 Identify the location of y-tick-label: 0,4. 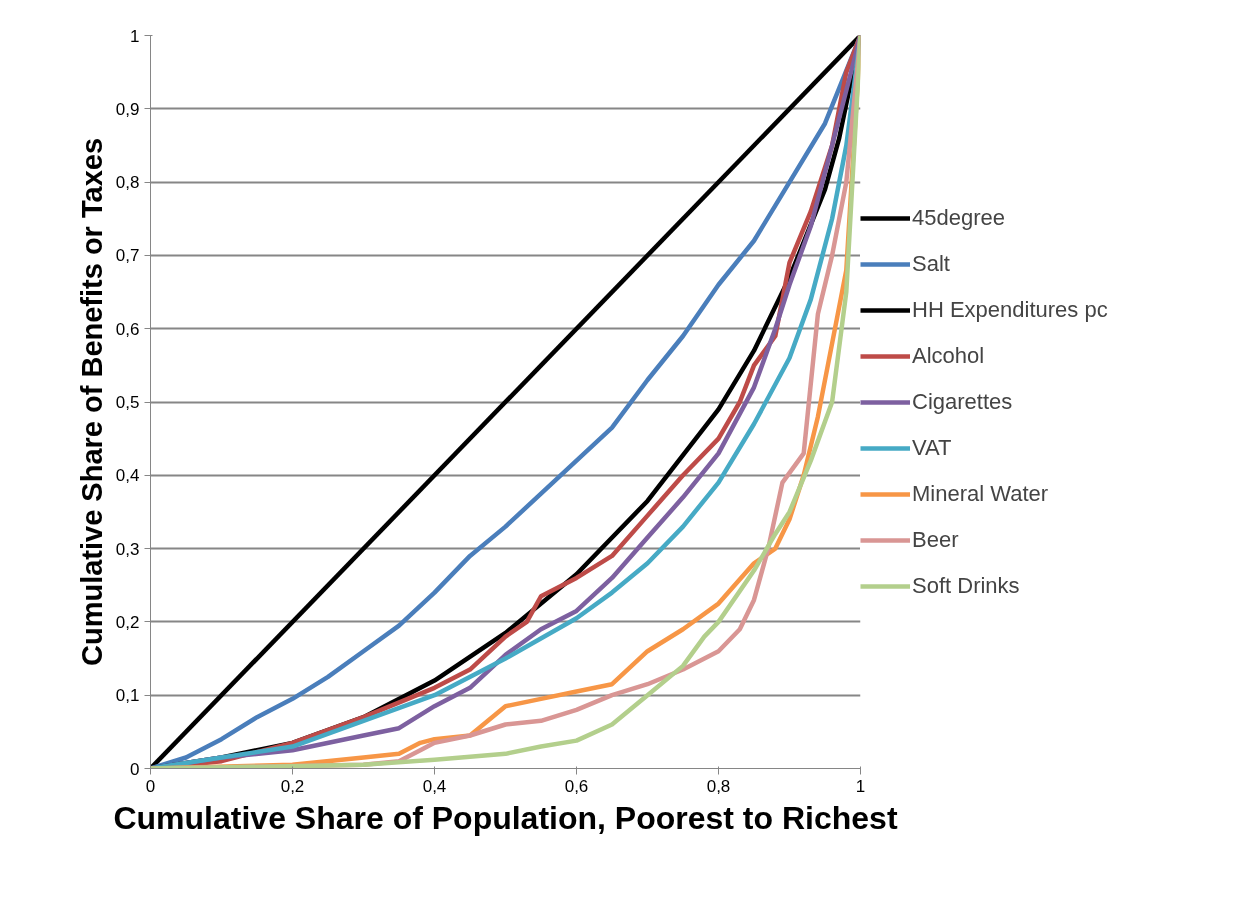
(127, 476).